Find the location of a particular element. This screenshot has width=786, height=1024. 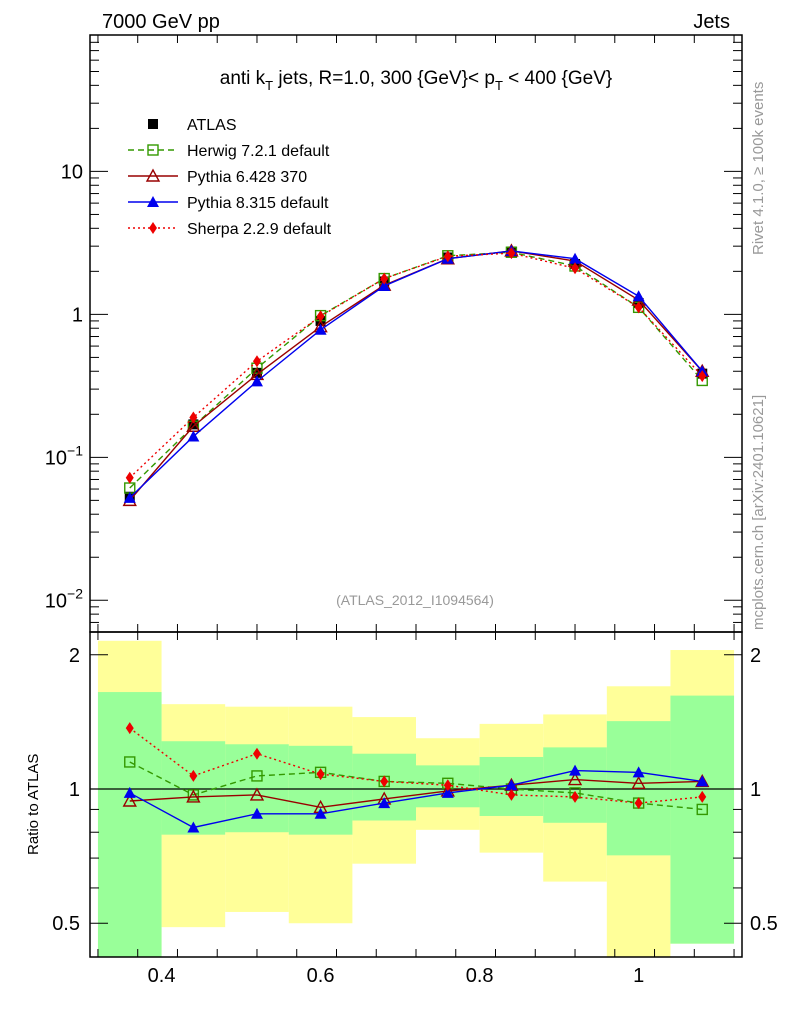

ratio-series-sherpa-2-2-9-default is located at coordinates (416, 766).